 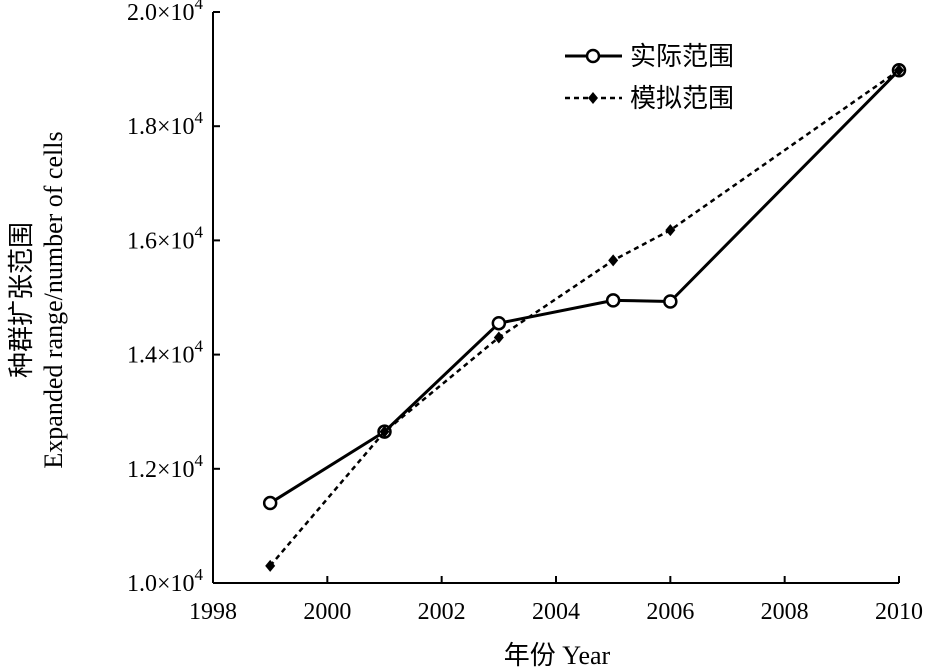 I want to click on x-tick-label: 2010, so click(x=899, y=612).